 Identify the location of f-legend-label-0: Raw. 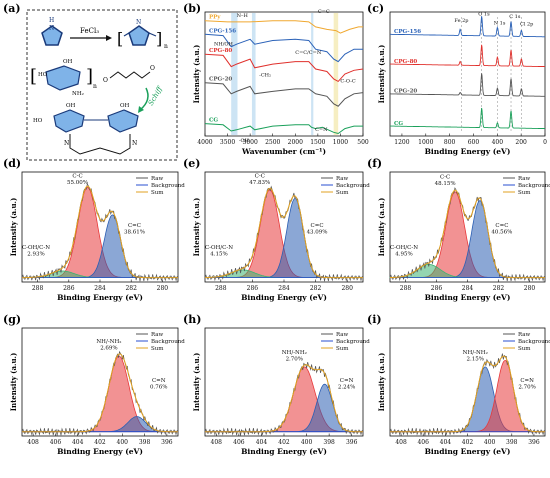
(524, 179).